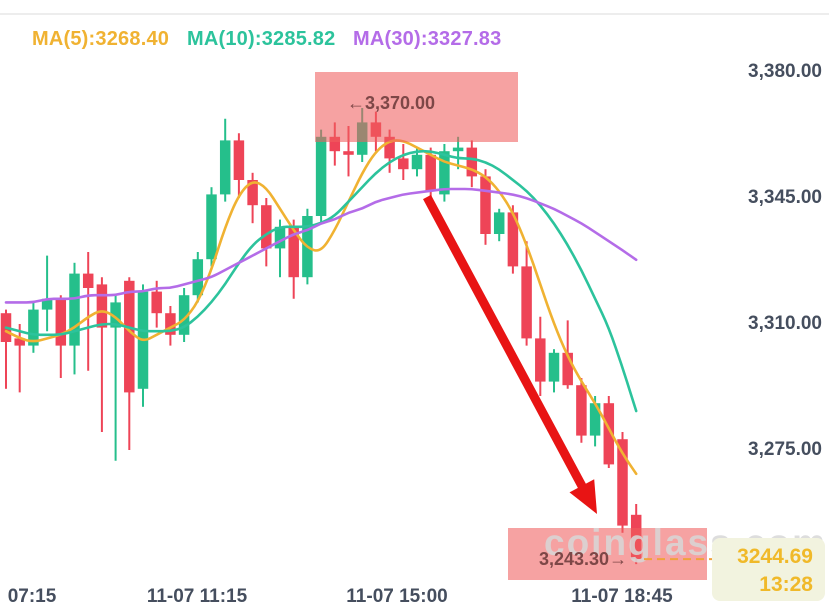 This screenshot has width=829, height=613. What do you see at coordinates (506, 344) in the screenshot?
I see `trend-arrow-shaft` at bounding box center [506, 344].